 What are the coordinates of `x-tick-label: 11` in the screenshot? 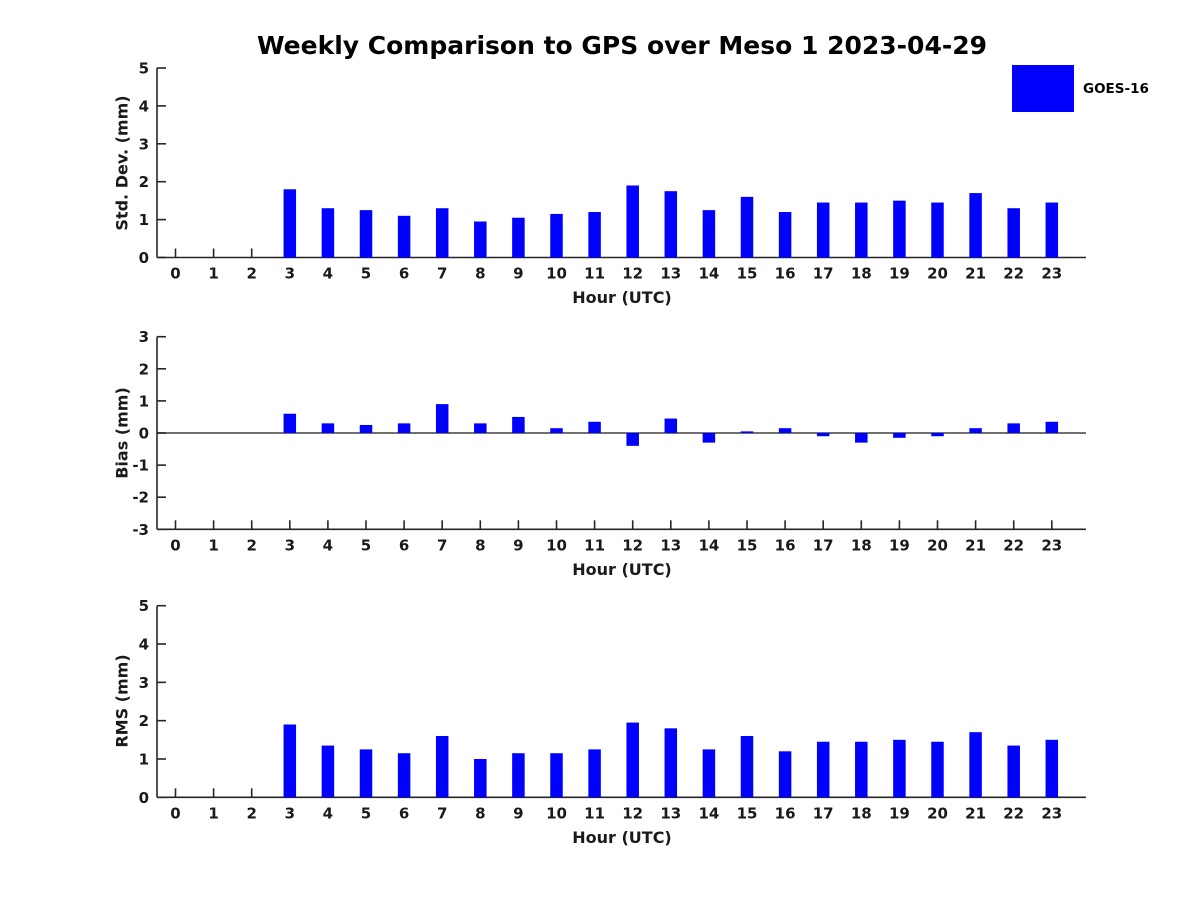 It's located at (594, 545).